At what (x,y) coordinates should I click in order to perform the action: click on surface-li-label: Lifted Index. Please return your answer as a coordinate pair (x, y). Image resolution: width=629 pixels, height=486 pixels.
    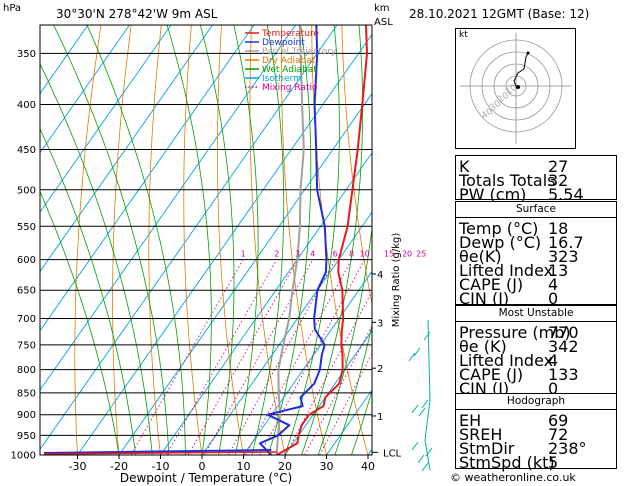
    Looking at the image, I should click on (506, 270).